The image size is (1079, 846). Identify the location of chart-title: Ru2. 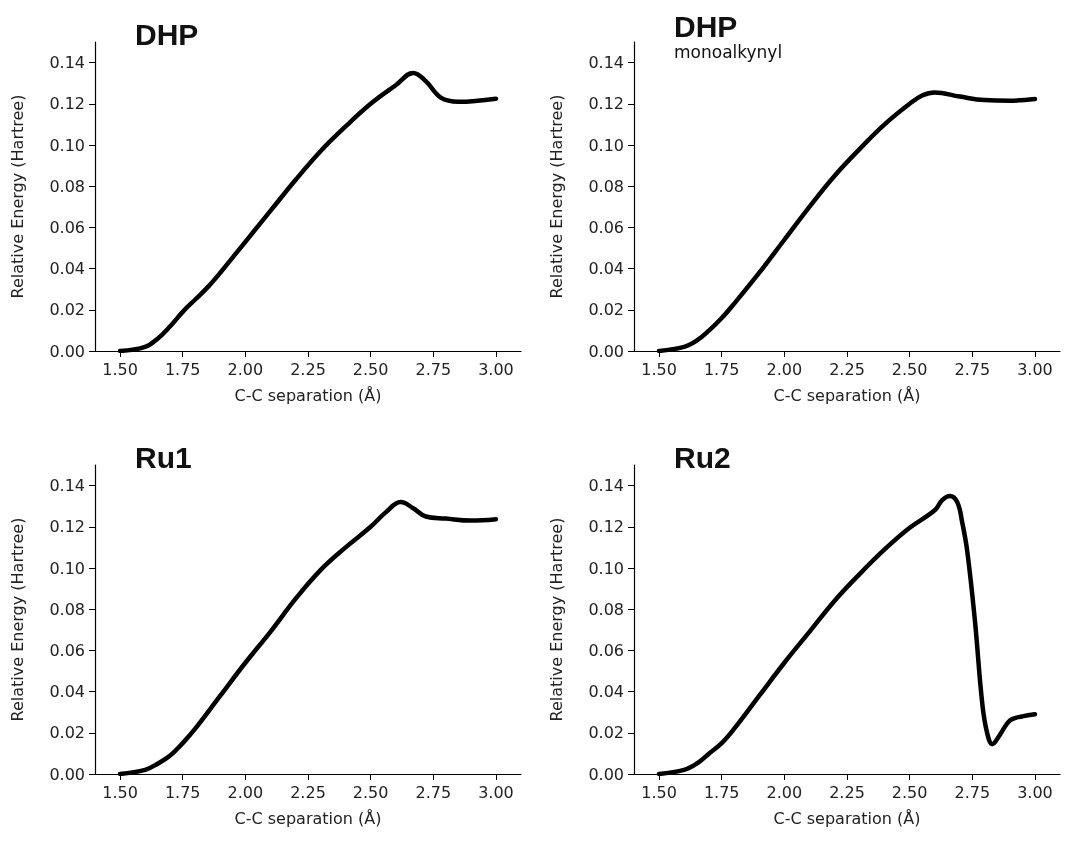
(702, 457).